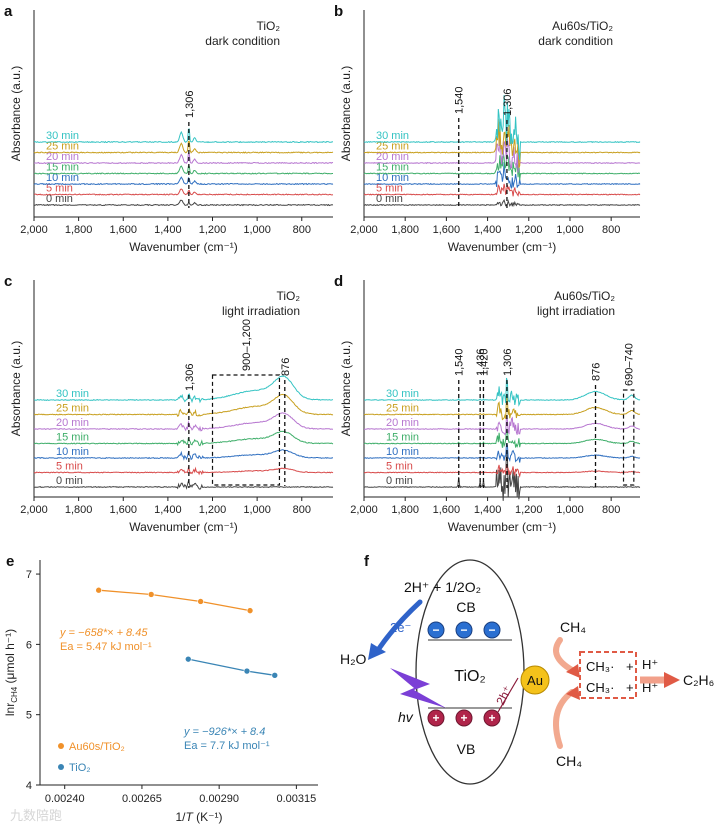 This screenshot has height=828, width=720. Describe the element at coordinates (11, 672) in the screenshot. I see `y-axis-title: lnrCH4 (μmol h⁻¹)` at that location.